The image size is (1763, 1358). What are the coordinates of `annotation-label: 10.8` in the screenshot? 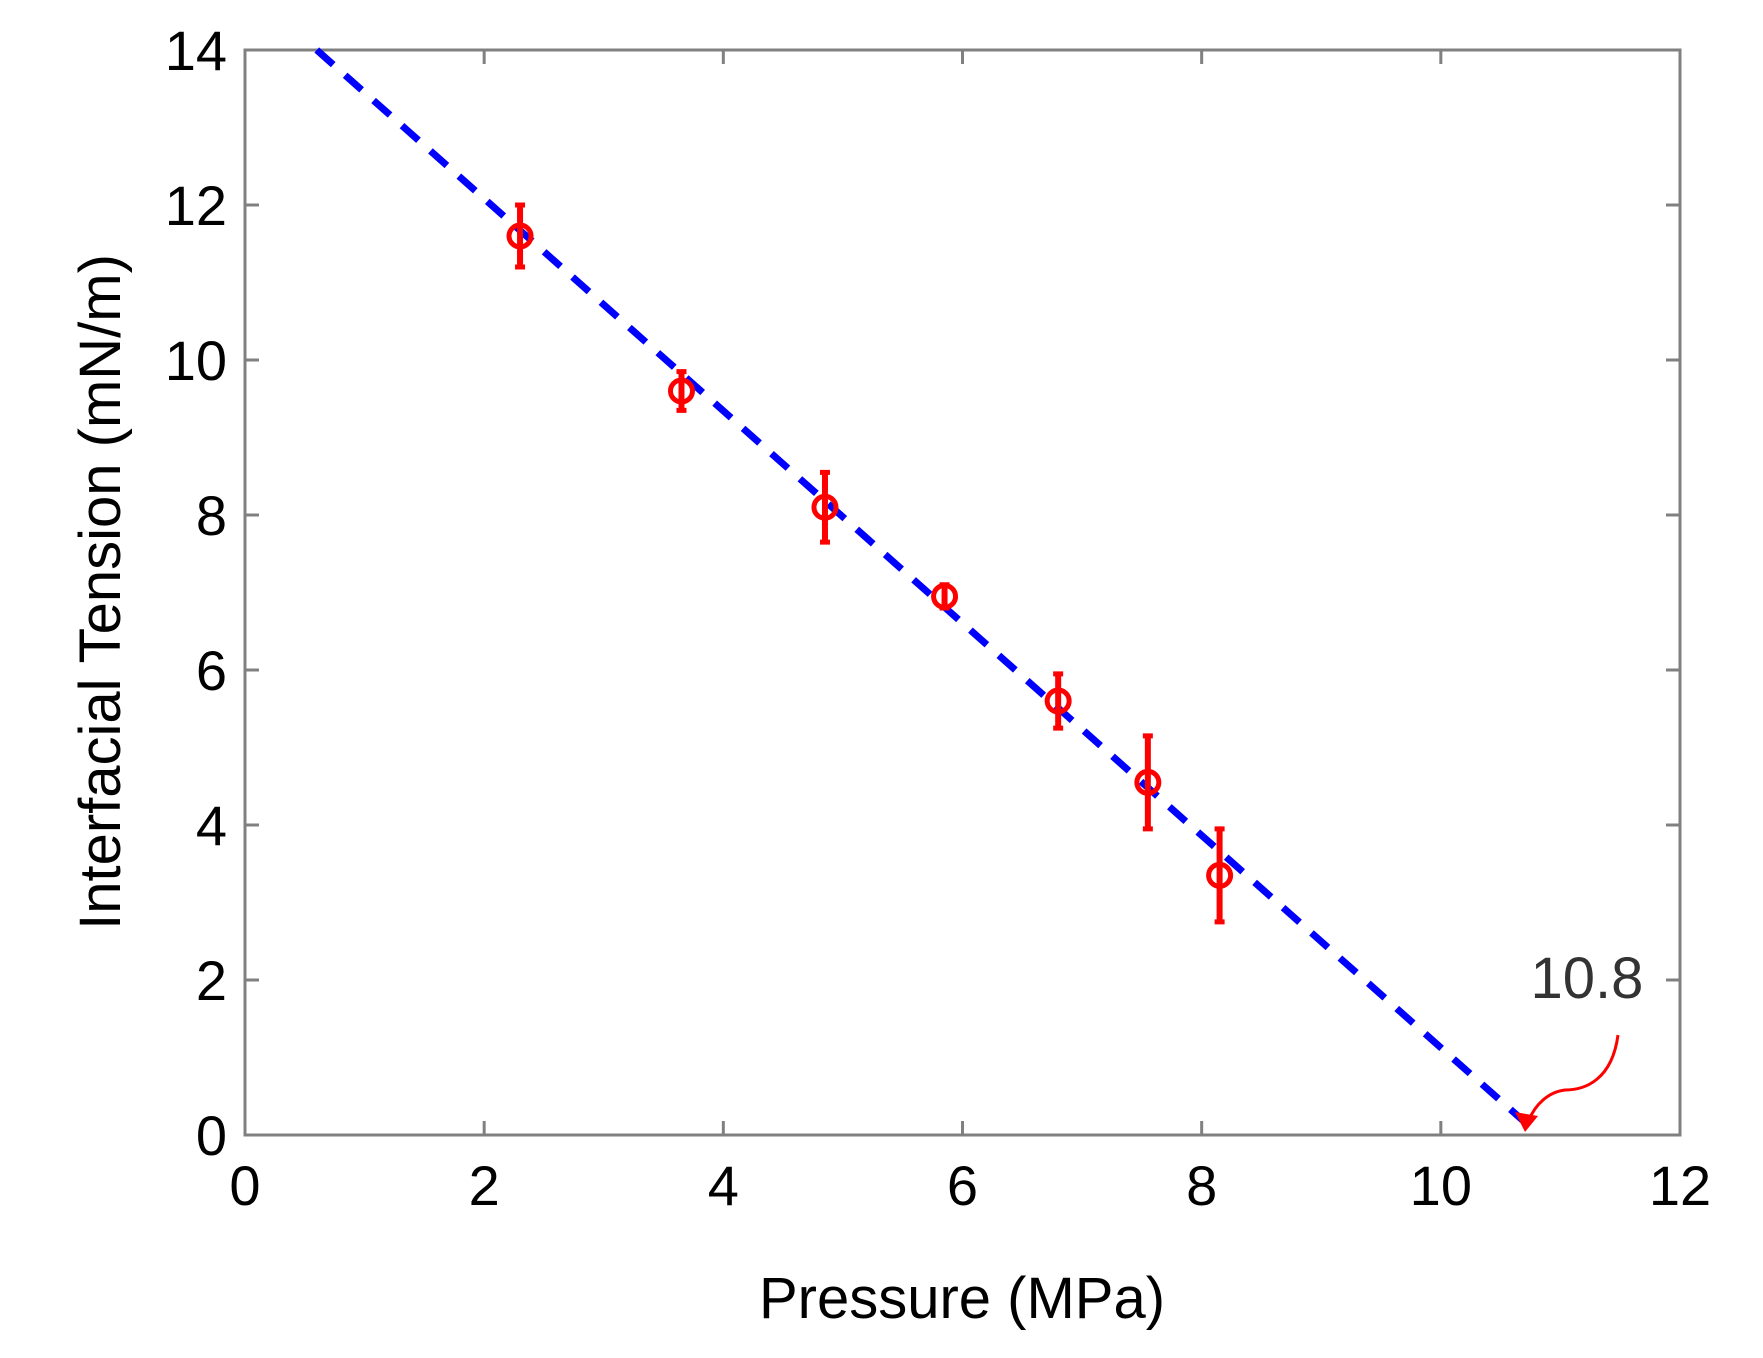 It's located at (1587, 978).